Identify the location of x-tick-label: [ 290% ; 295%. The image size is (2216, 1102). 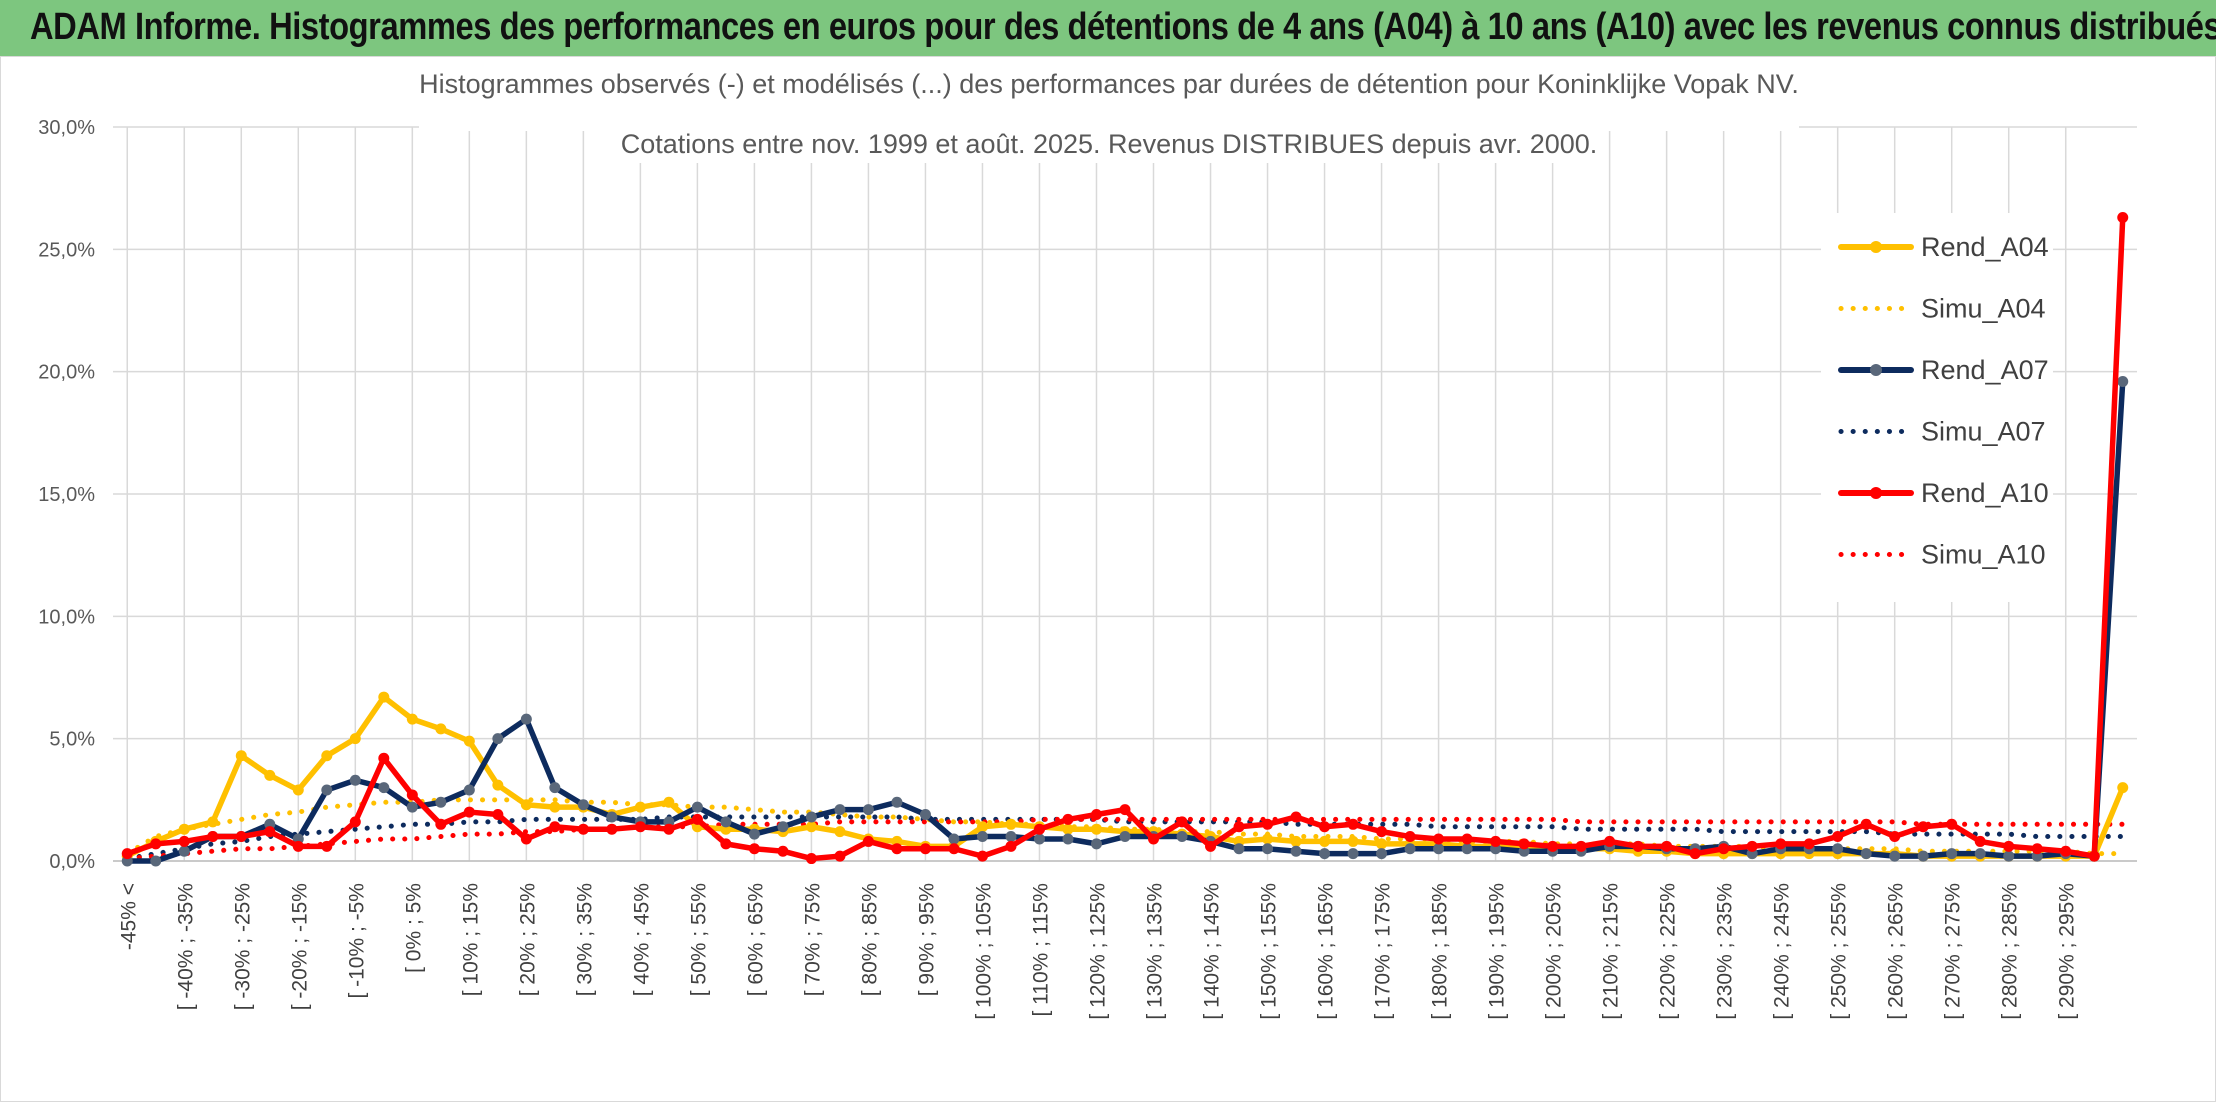
(2067, 951).